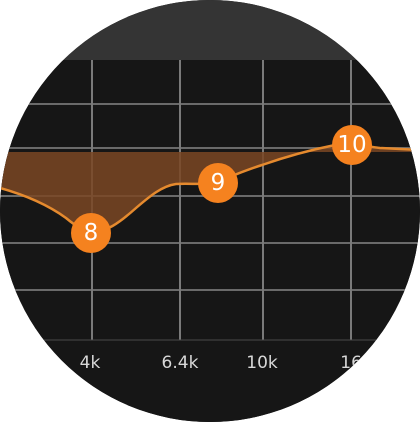  I want to click on band-node-10: 10, so click(352, 145).